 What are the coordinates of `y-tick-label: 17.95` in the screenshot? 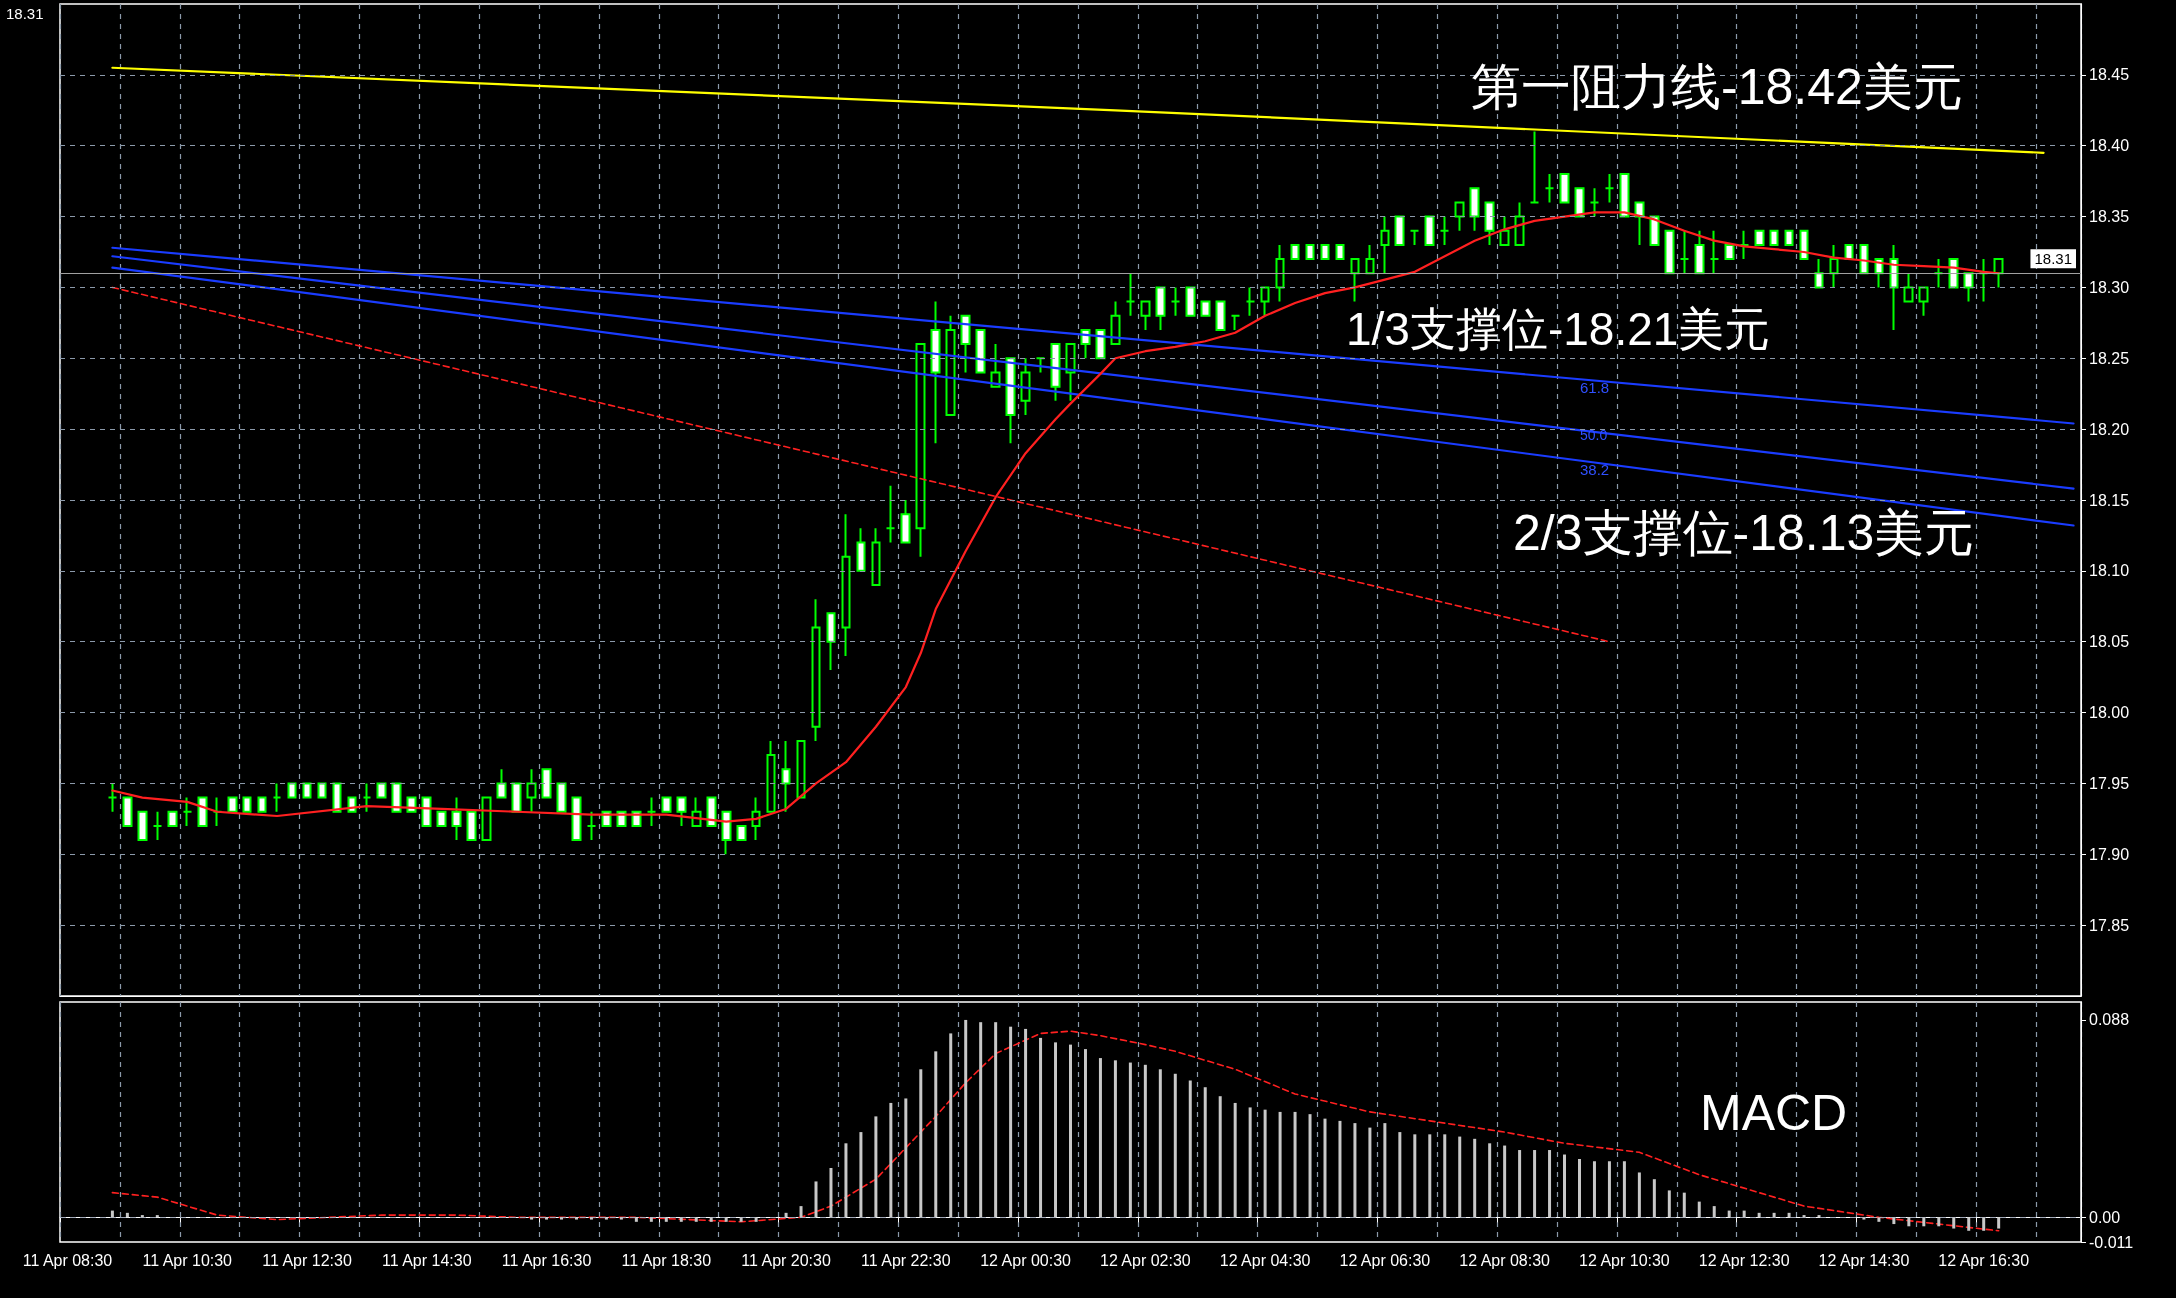 It's located at (2109, 783).